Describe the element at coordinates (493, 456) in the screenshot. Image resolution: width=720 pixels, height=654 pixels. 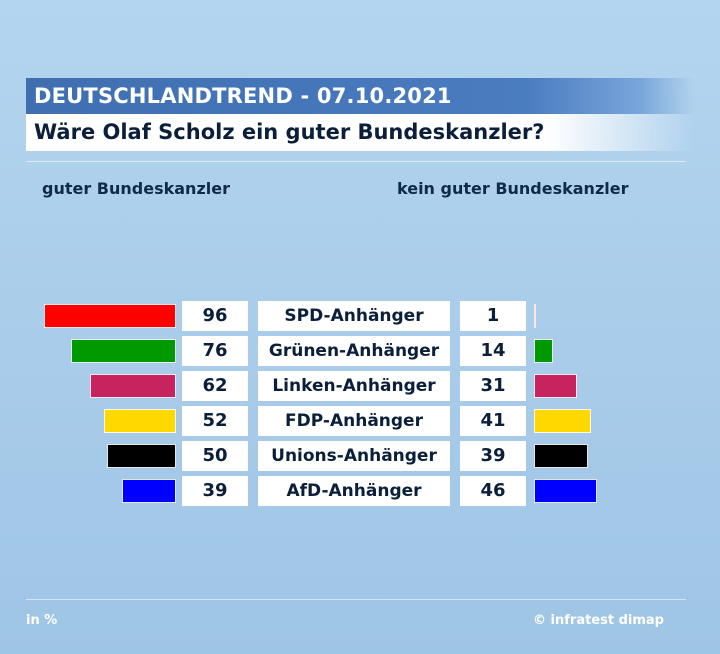
I see `value-label-right: 39` at that location.